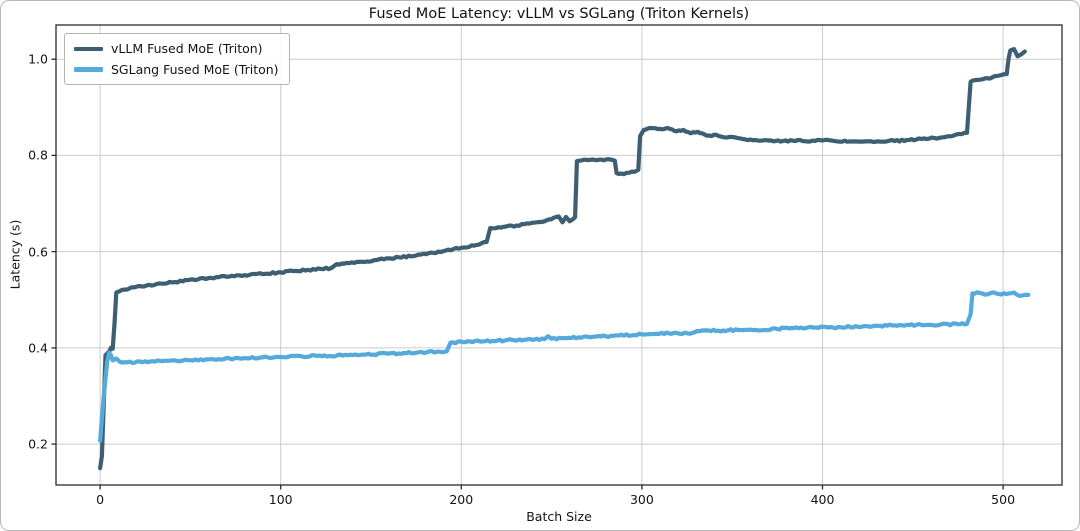  Describe the element at coordinates (822, 499) in the screenshot. I see `x-tick-label: 400` at that location.